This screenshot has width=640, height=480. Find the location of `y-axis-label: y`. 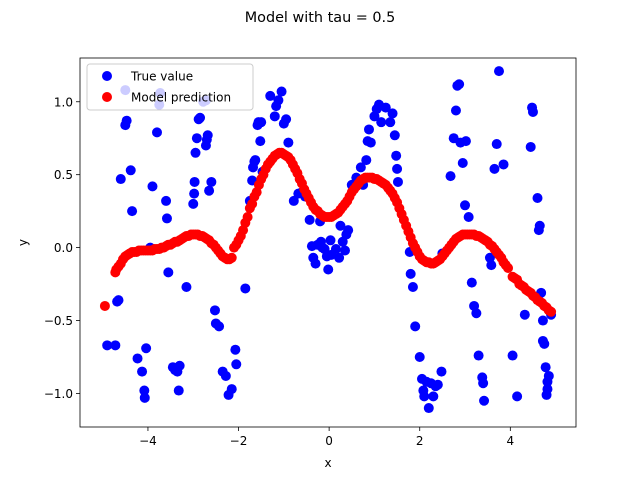

y-axis-label: y is located at coordinates (23, 242).